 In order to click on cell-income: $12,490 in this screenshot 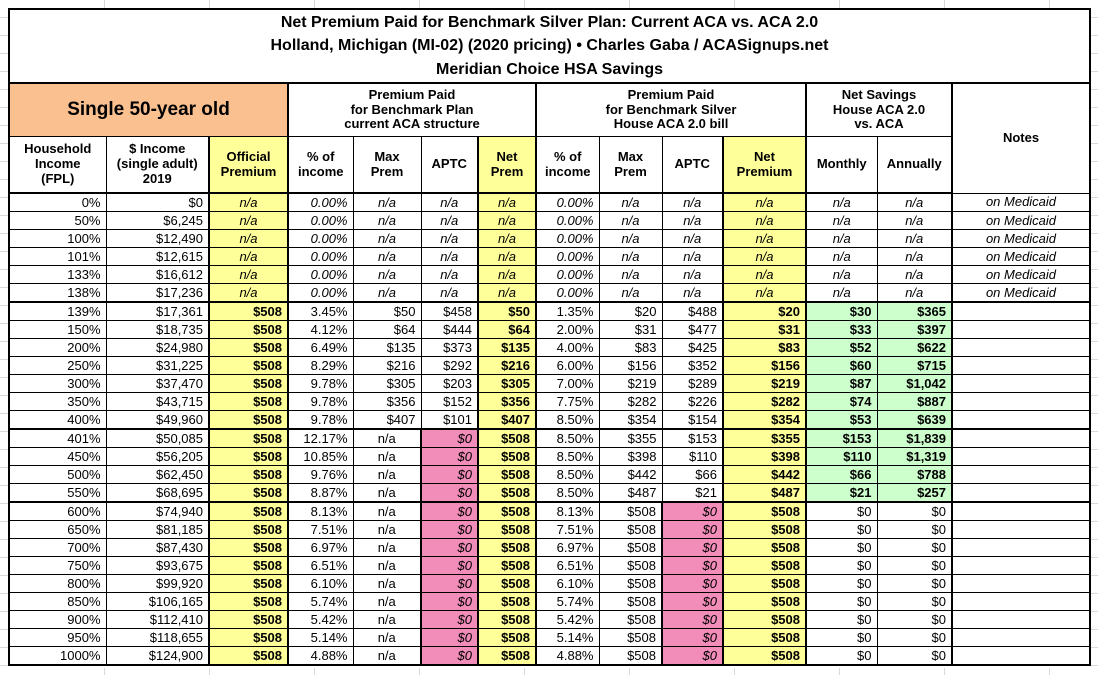, I will do `click(157, 238)`.